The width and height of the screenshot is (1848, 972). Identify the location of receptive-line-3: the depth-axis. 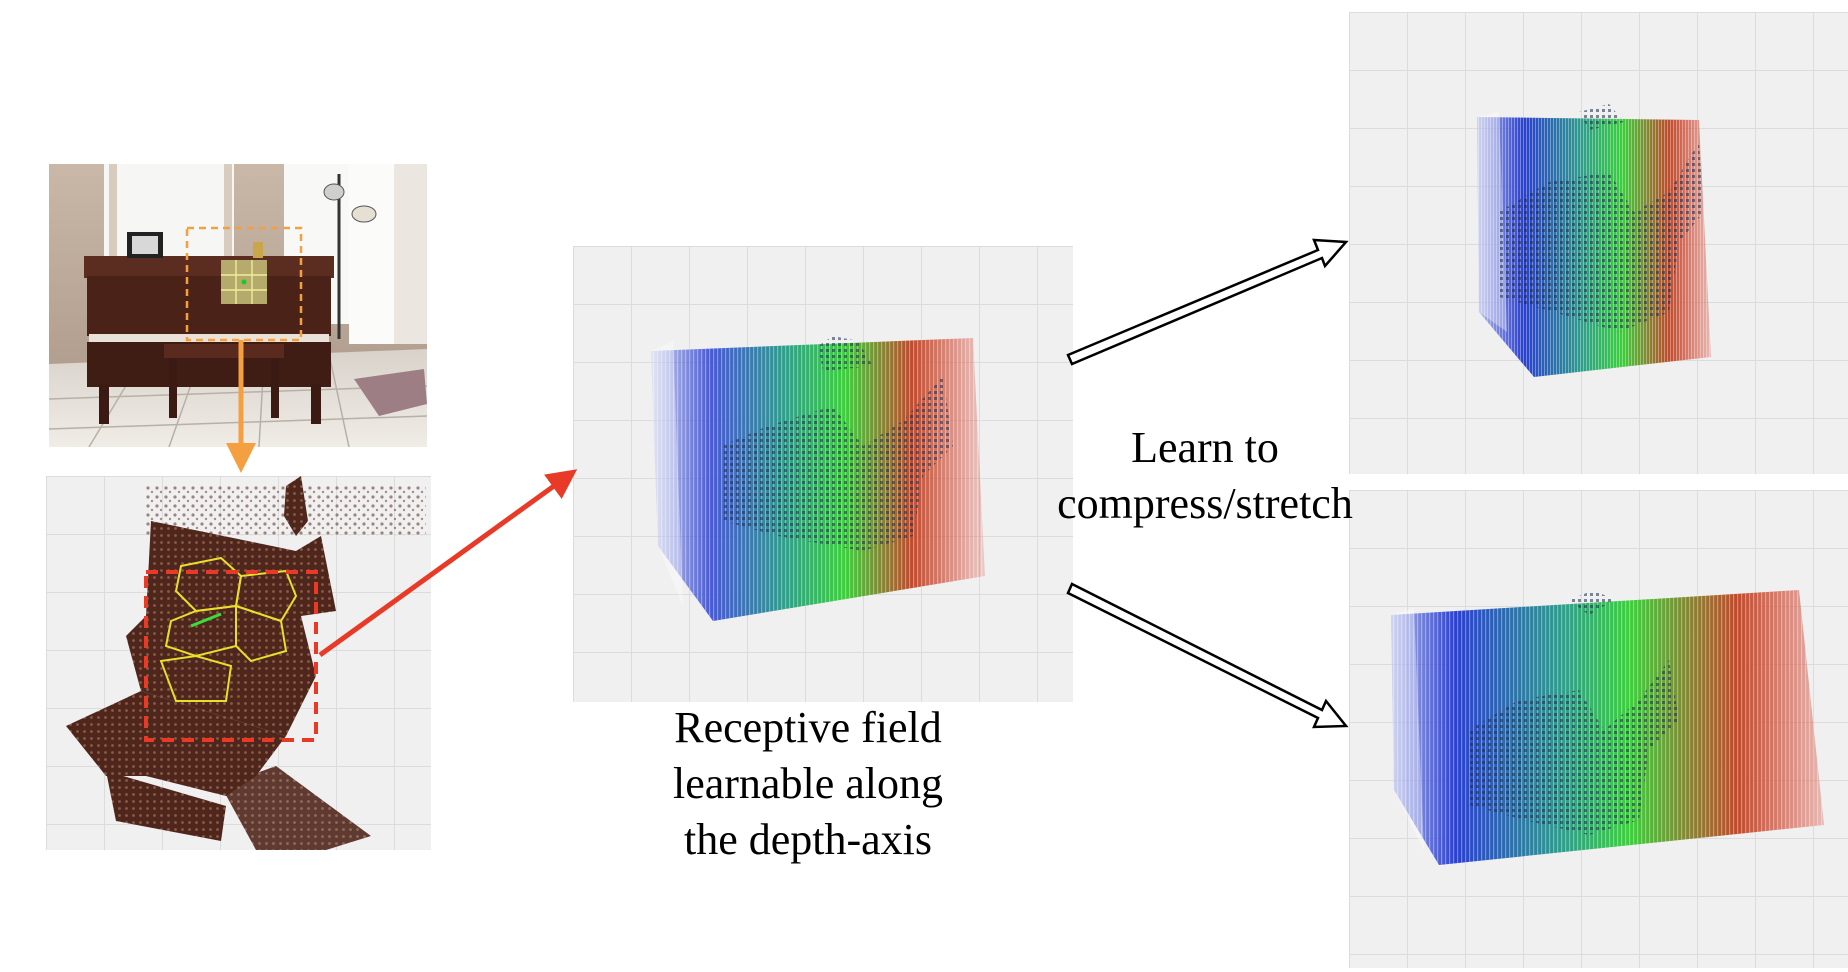
(808, 839).